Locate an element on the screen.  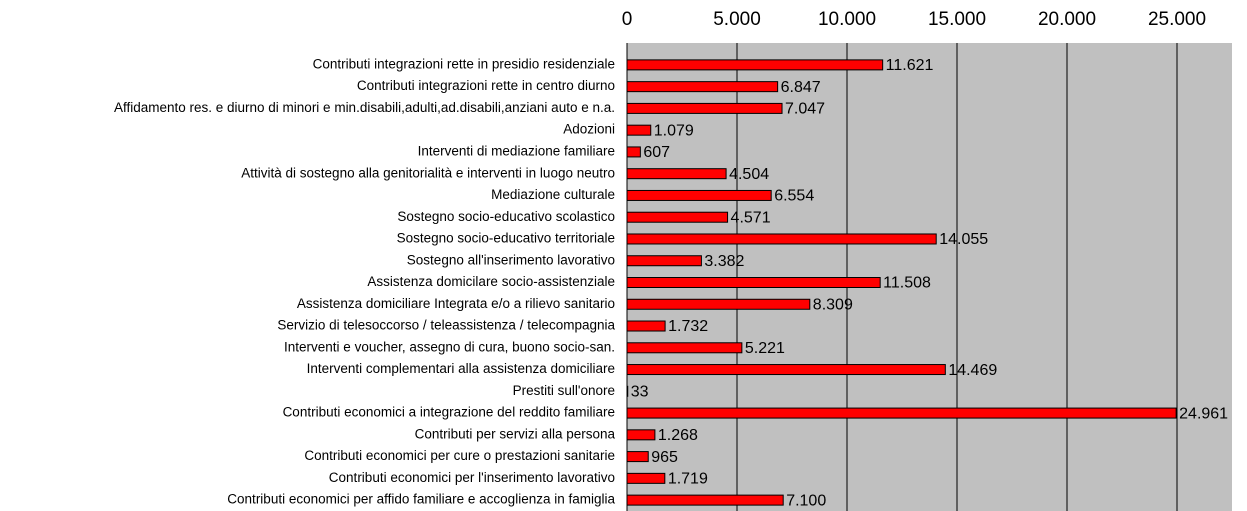
value-label: 4.504 is located at coordinates (749, 174).